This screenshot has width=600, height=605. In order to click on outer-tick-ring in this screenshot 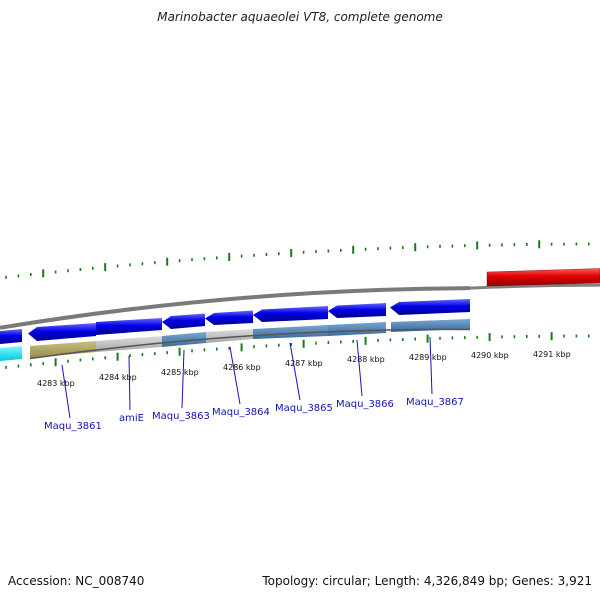, I will do `click(297, 259)`.